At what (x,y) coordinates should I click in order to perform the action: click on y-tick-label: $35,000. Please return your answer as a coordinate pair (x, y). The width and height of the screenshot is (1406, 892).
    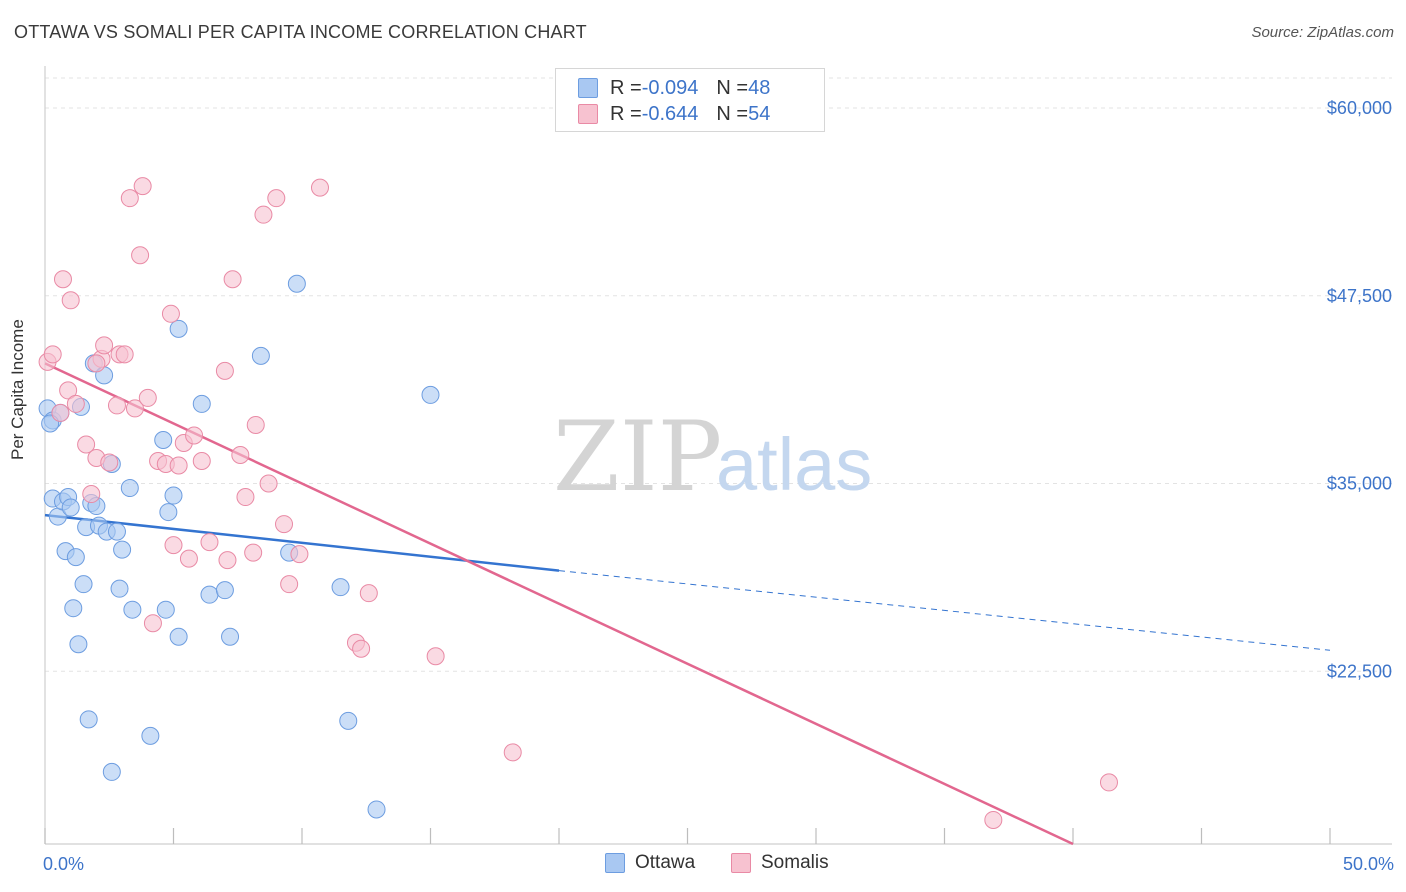
    Looking at the image, I should click on (1359, 484).